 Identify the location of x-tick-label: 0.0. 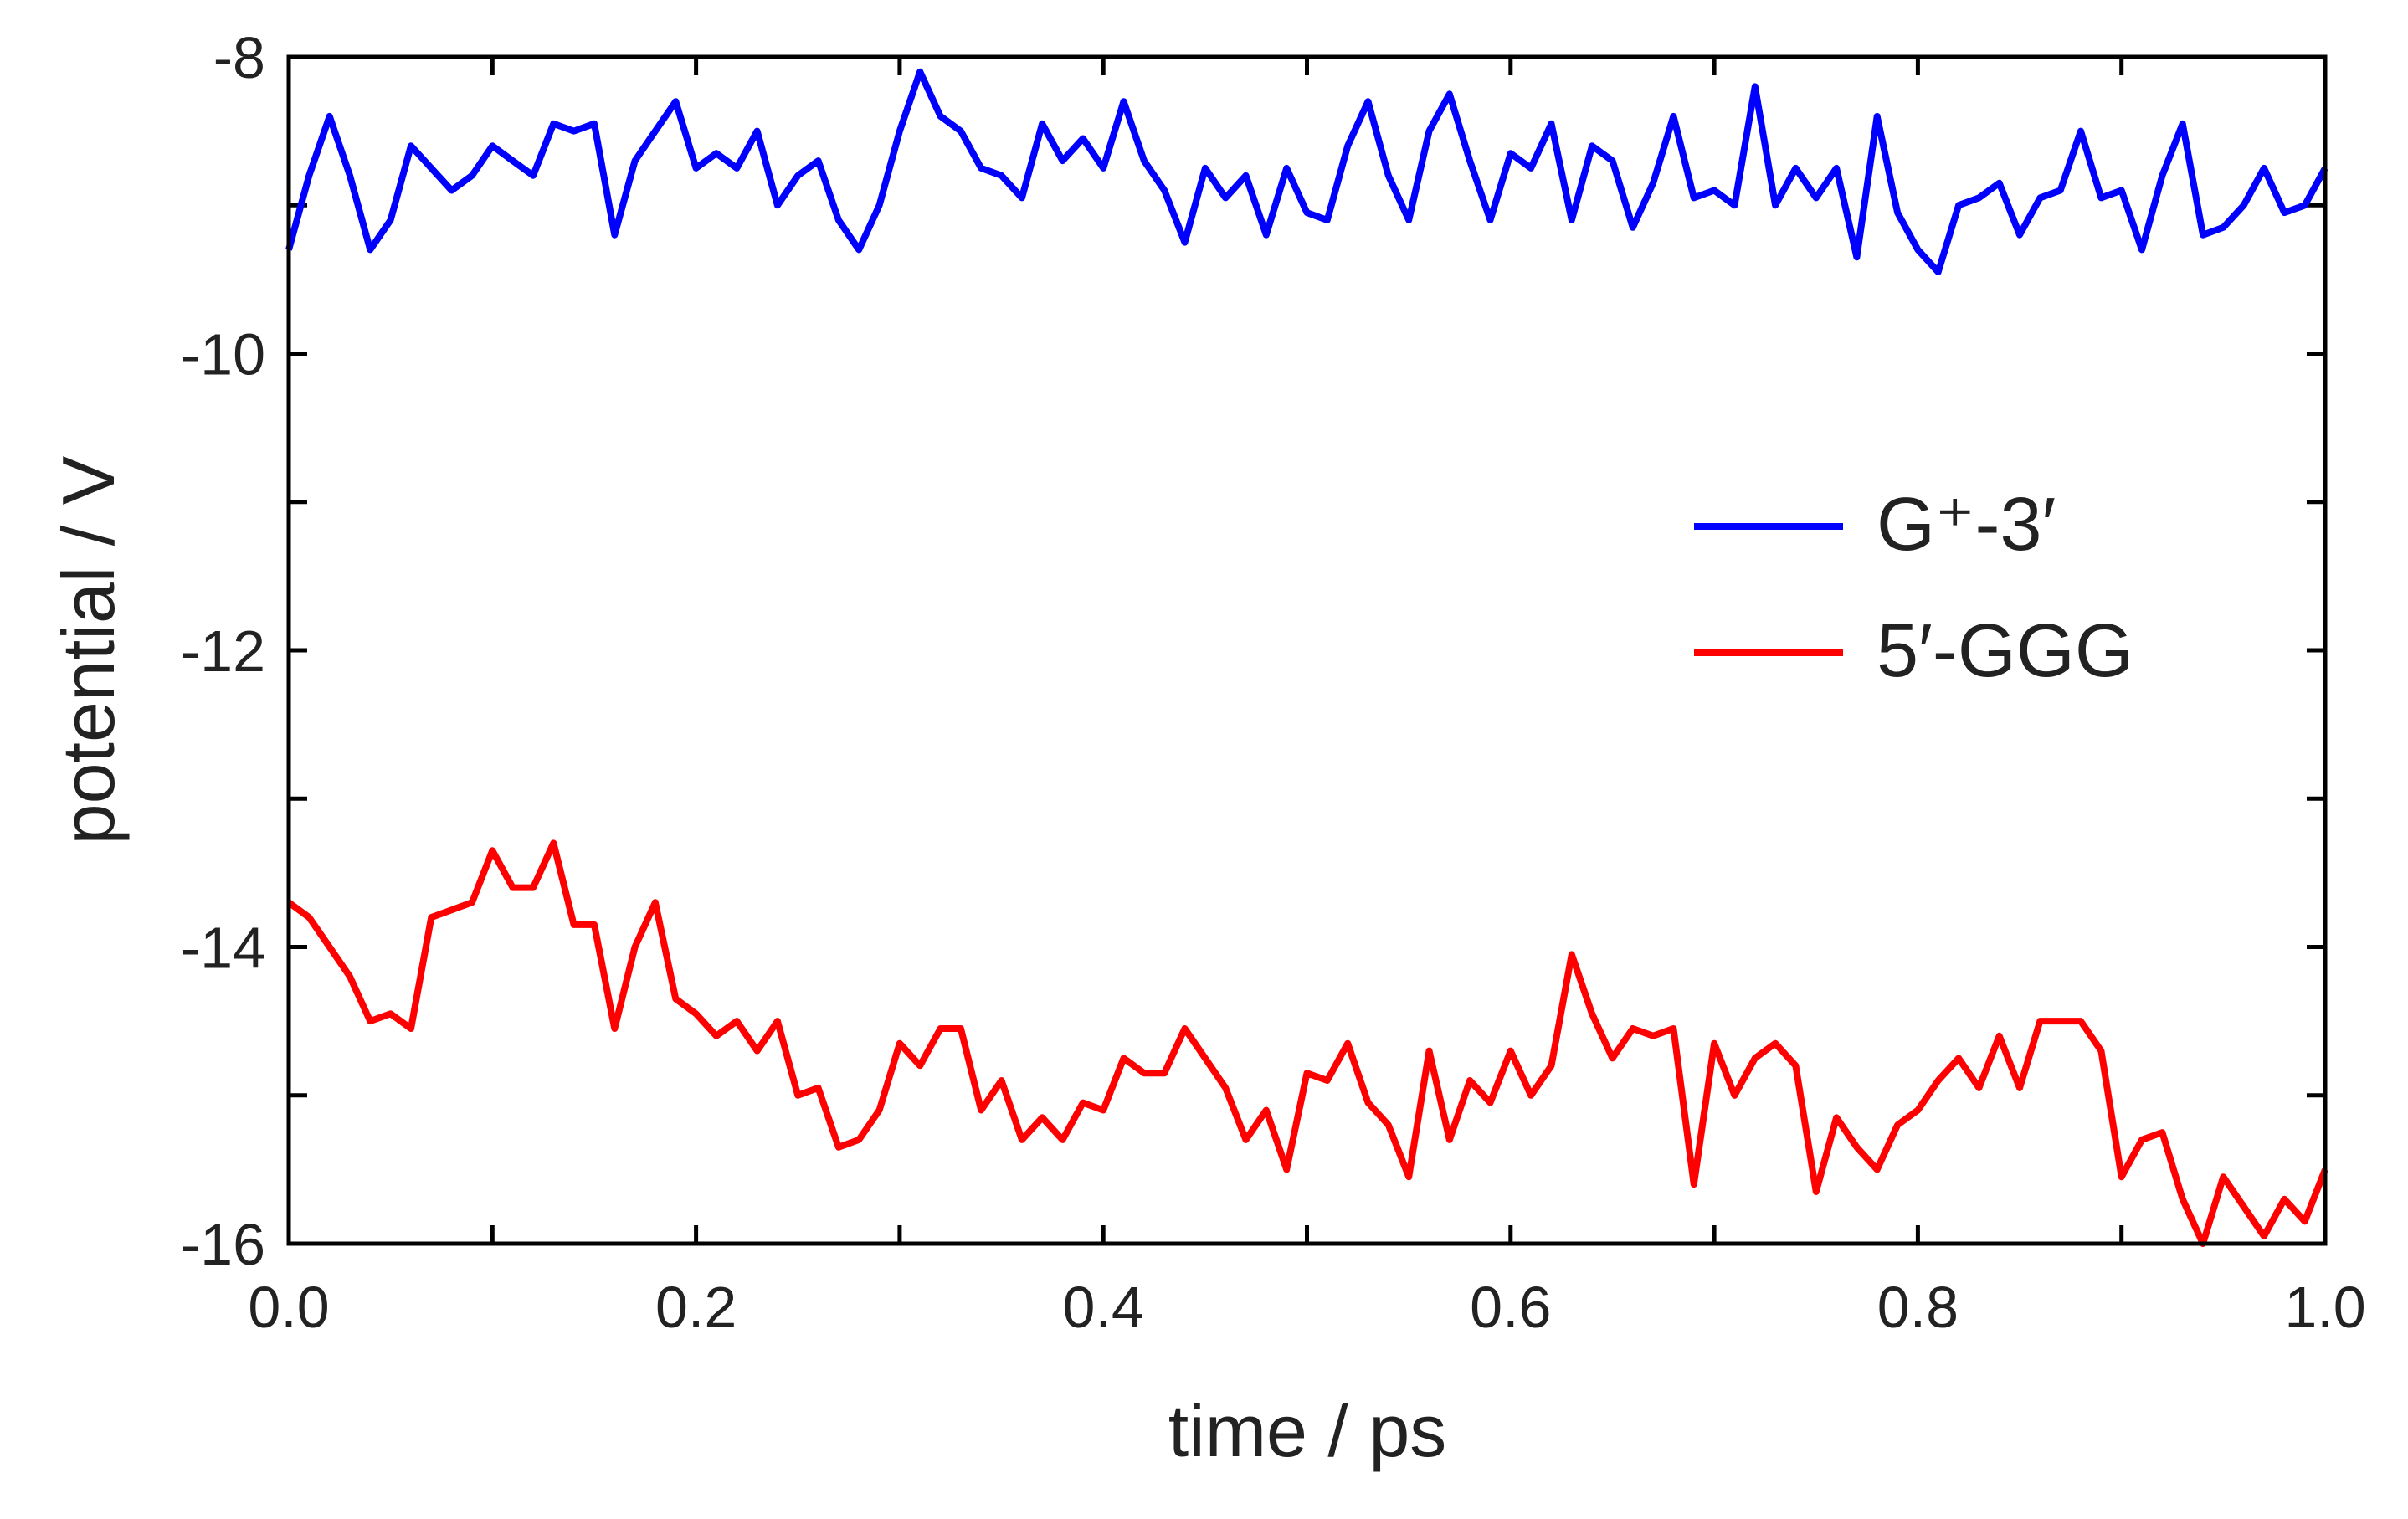
(288, 1307).